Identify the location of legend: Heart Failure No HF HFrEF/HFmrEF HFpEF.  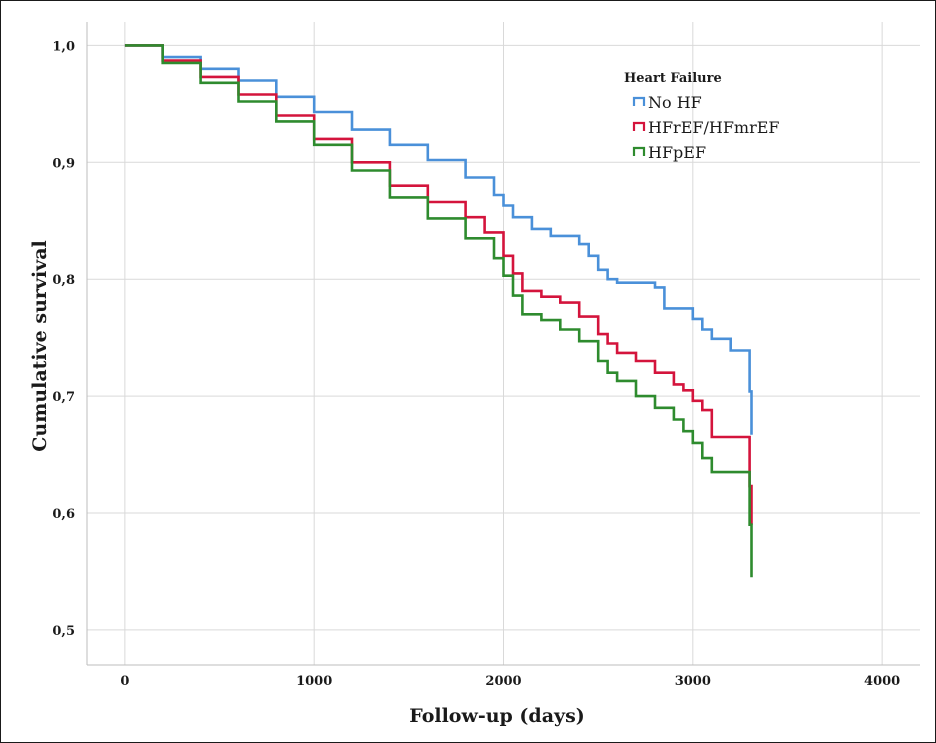
(702, 116).